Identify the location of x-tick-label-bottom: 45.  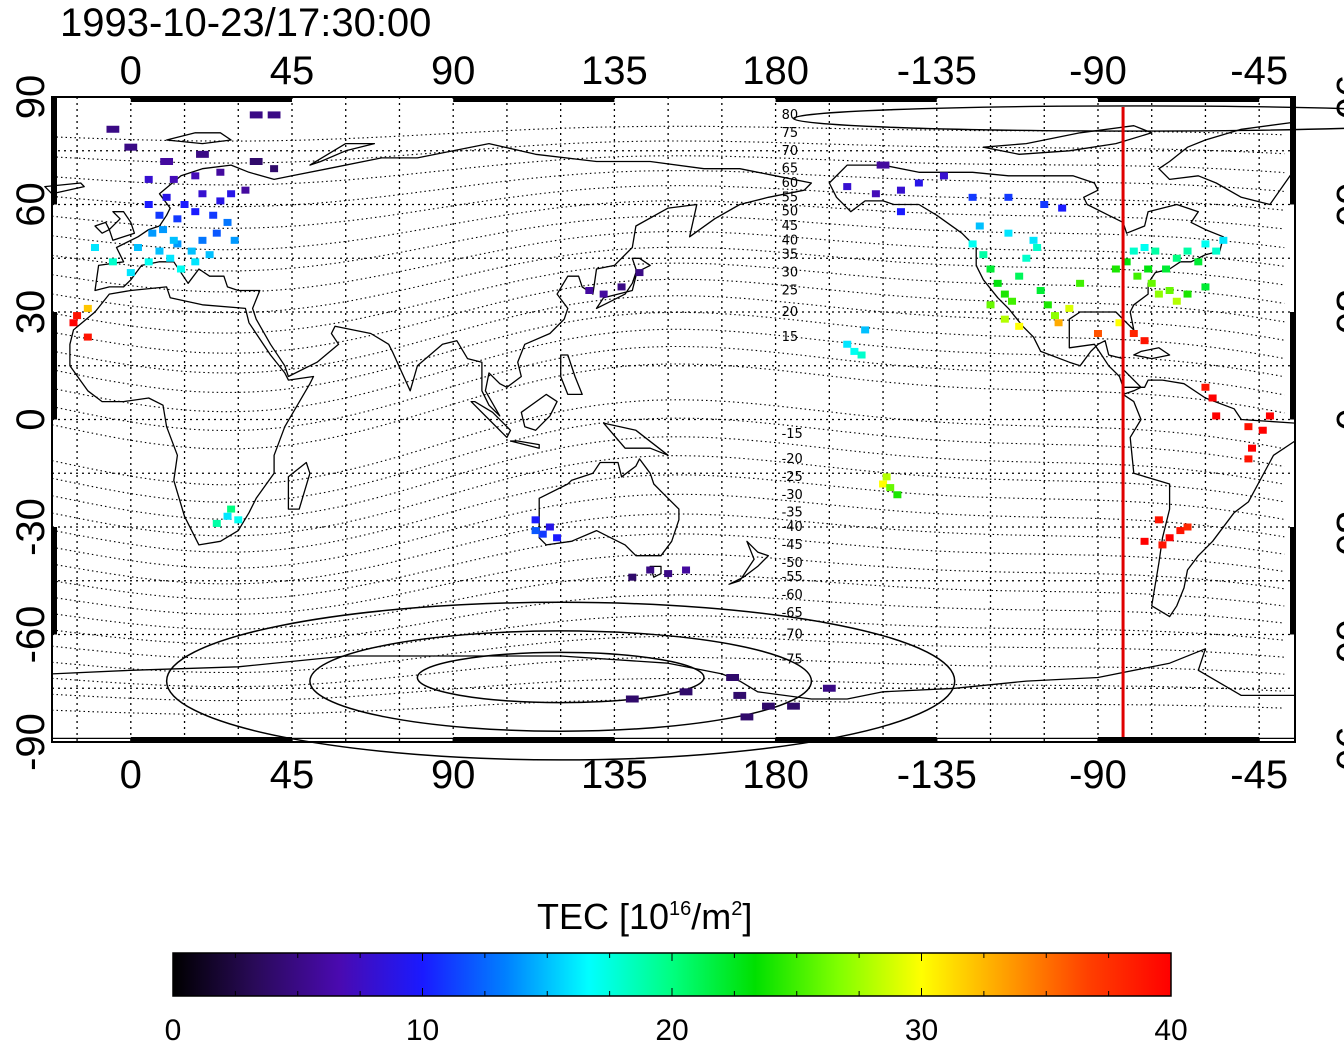
(292, 775).